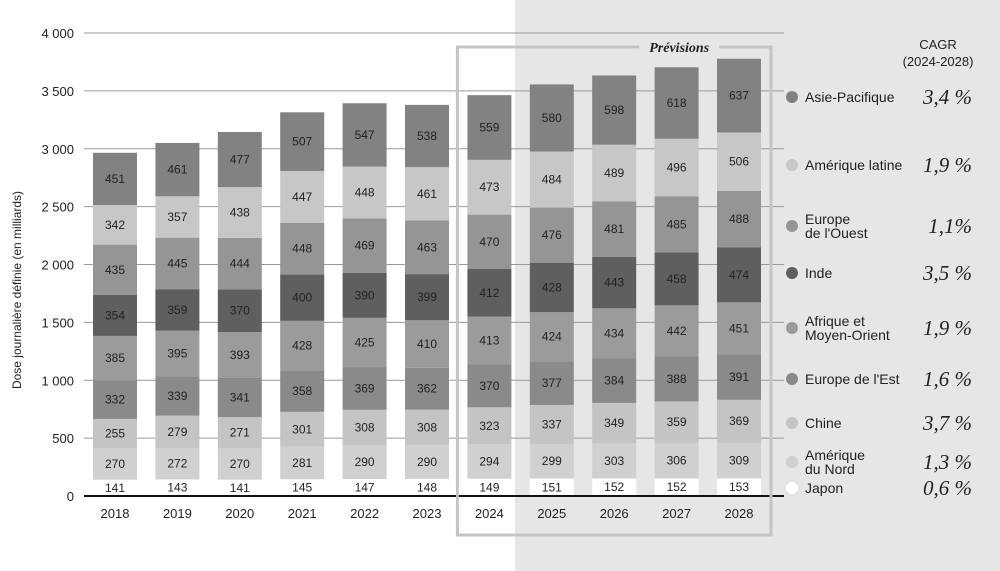 This screenshot has height=571, width=1000. I want to click on y-tick-label: 3 500, so click(57, 91).